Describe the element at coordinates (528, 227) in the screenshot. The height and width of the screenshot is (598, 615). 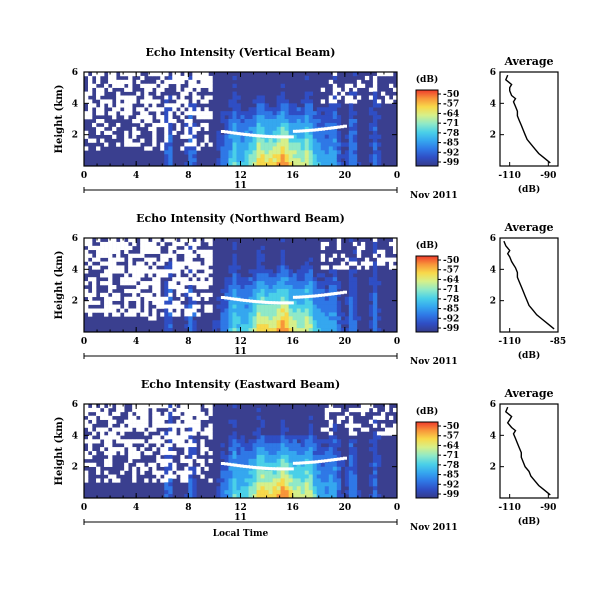
I see `profile-title: Average` at that location.